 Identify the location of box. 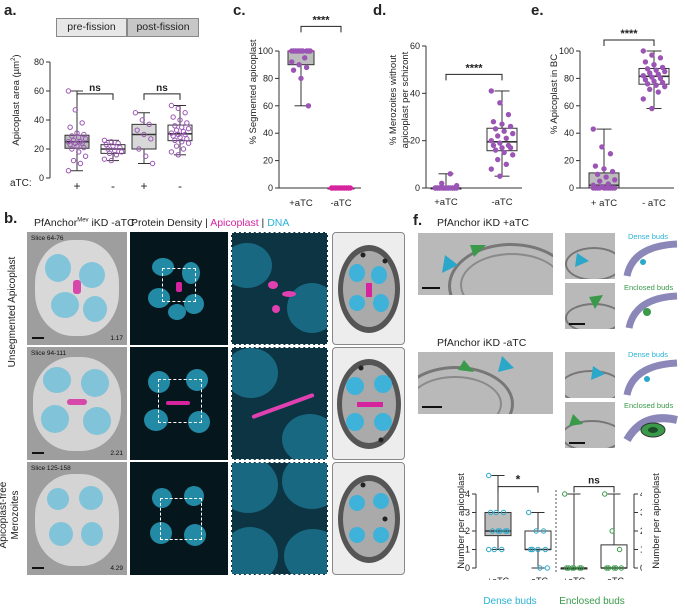
(538, 540).